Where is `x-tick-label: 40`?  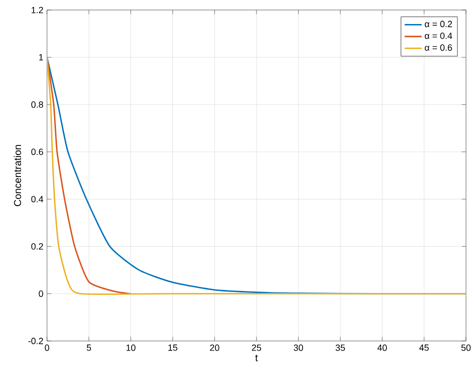
x-tick-label: 40 is located at coordinates (382, 347).